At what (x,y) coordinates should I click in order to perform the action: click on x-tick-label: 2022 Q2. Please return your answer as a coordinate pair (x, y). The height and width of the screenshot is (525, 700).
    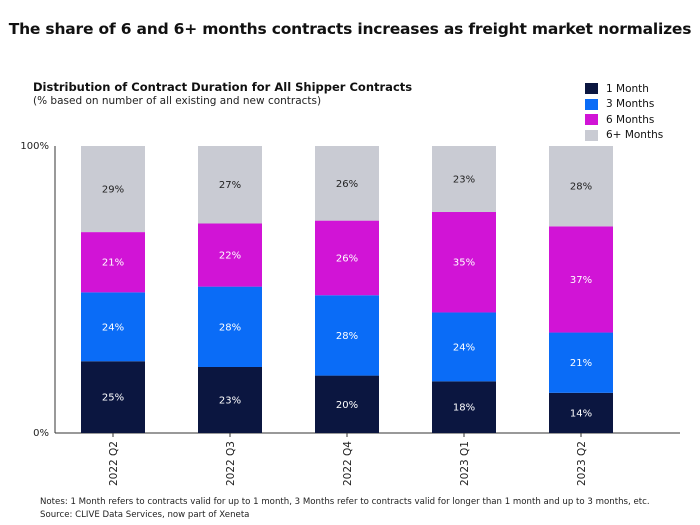
    Looking at the image, I should click on (114, 463).